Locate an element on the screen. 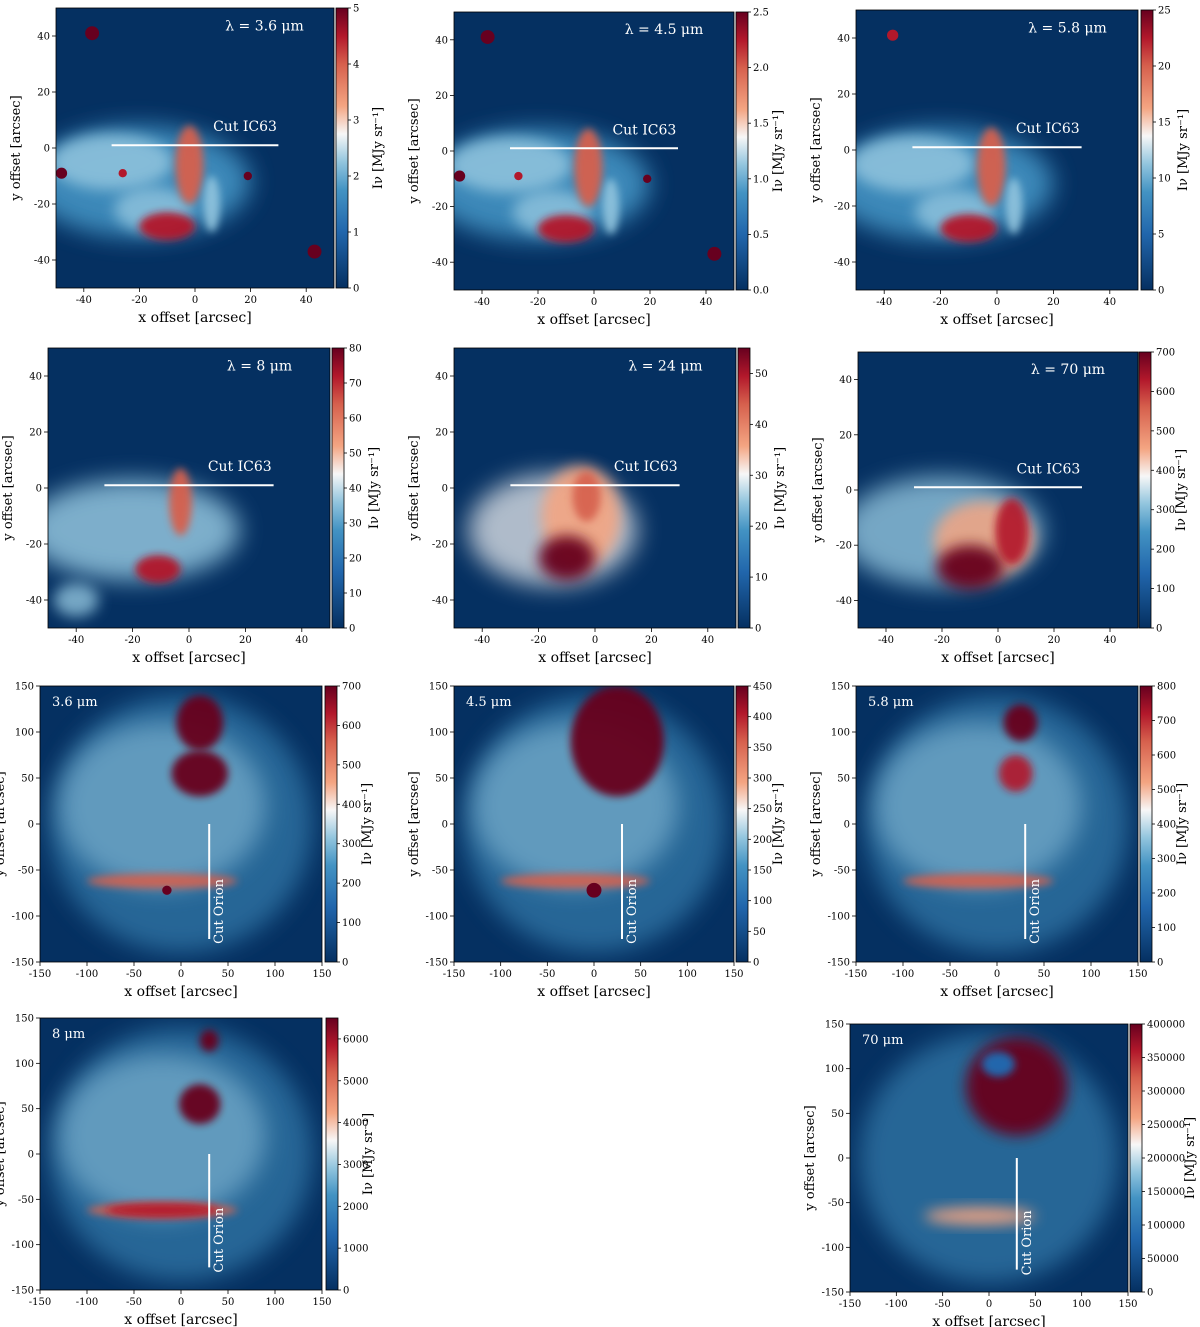 The image size is (1200, 1327). y-tick-label: -20 is located at coordinates (34, 545).